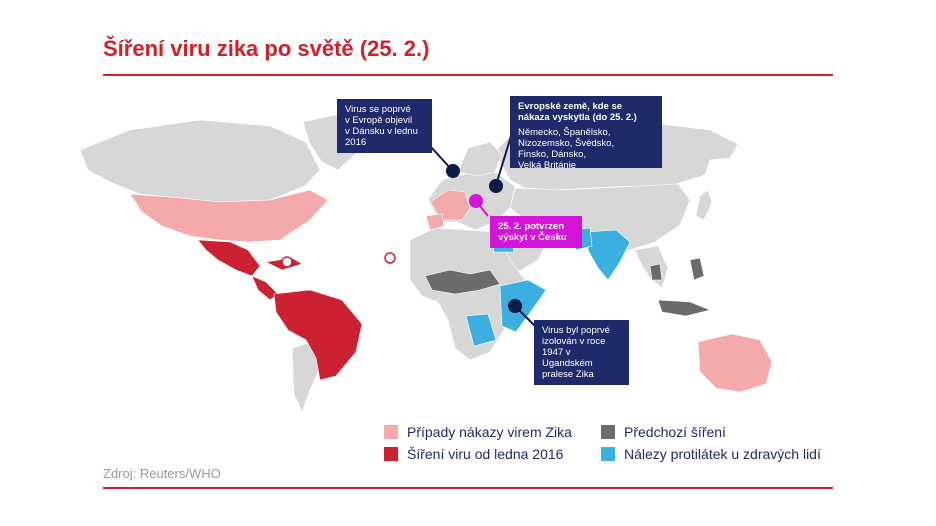 This screenshot has height=526, width=936. I want to click on region-east-africa, so click(523, 306).